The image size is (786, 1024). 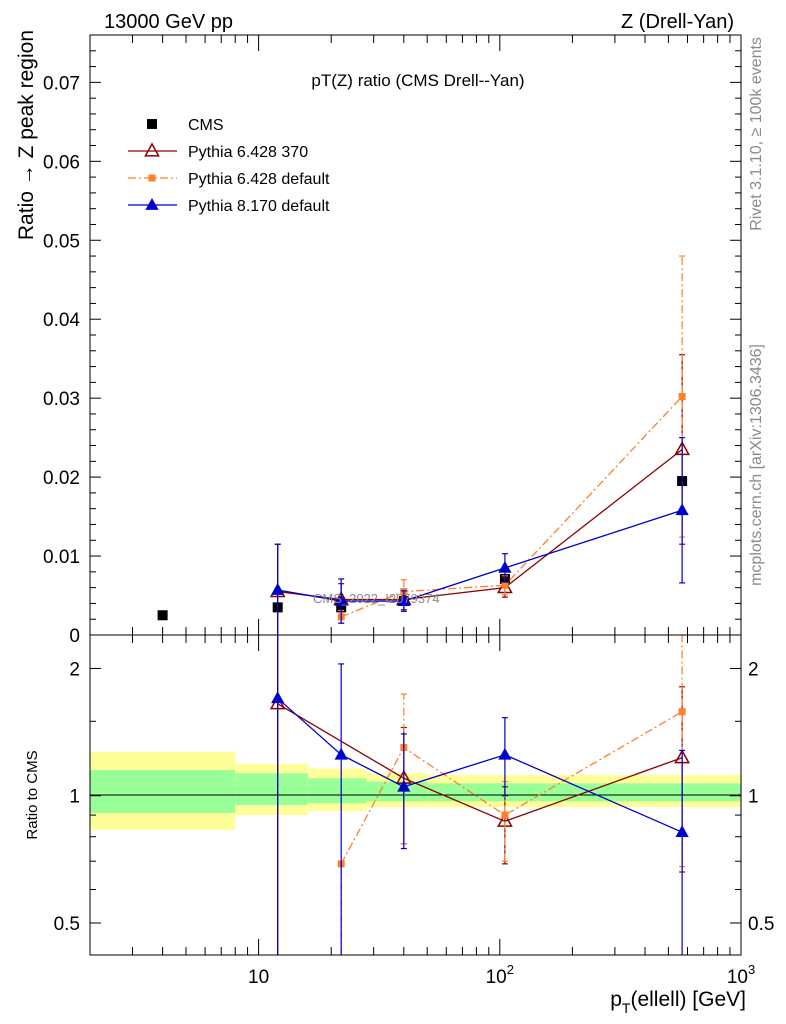 I want to click on x-axis-label: pT(ellell) [GeV], so click(x=678, y=1002).